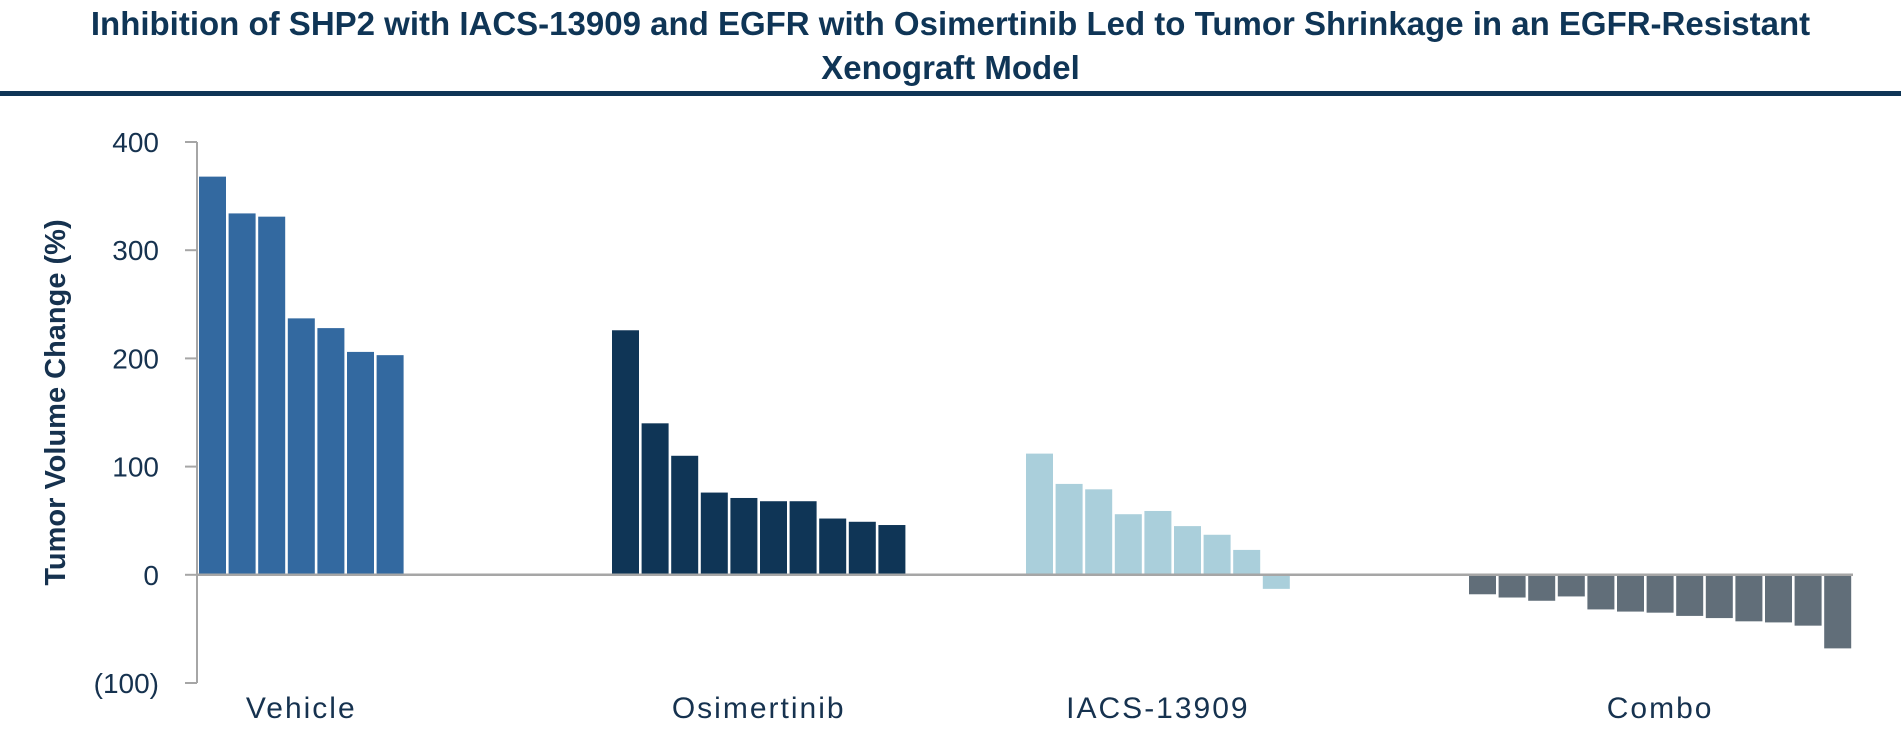  What do you see at coordinates (135, 358) in the screenshot?
I see `y-tick-label: 200` at bounding box center [135, 358].